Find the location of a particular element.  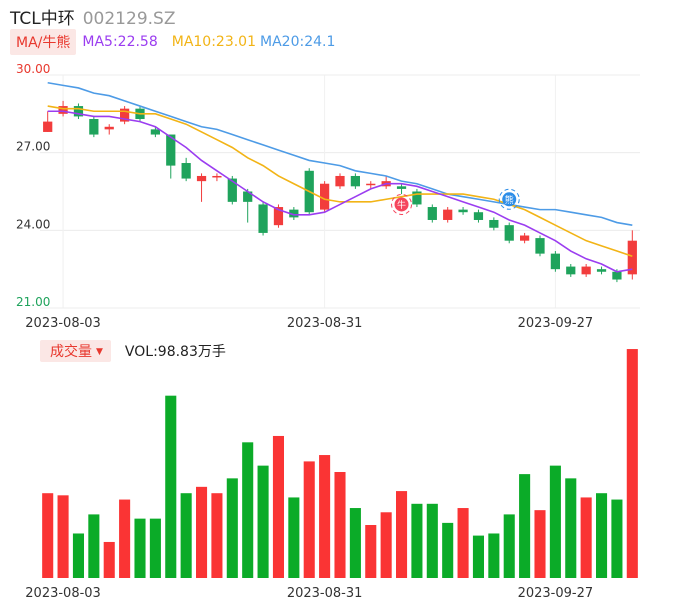

volume-badge-label: 成交量 is located at coordinates (71, 352).